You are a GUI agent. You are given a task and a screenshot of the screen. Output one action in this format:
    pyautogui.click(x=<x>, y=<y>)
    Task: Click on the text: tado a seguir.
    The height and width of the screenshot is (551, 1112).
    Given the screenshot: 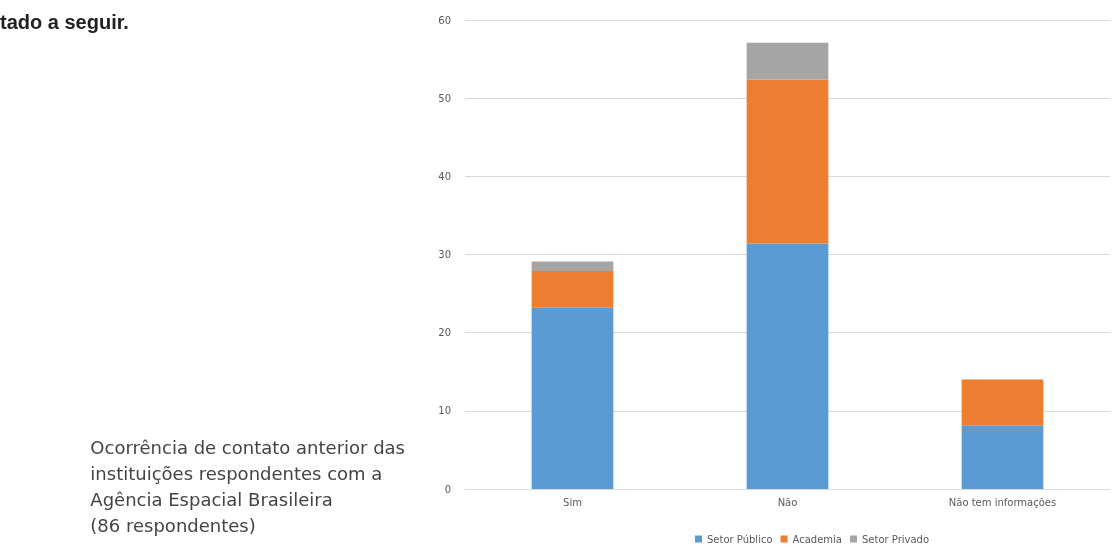 What is the action you would take?
    pyautogui.click(x=64, y=22)
    